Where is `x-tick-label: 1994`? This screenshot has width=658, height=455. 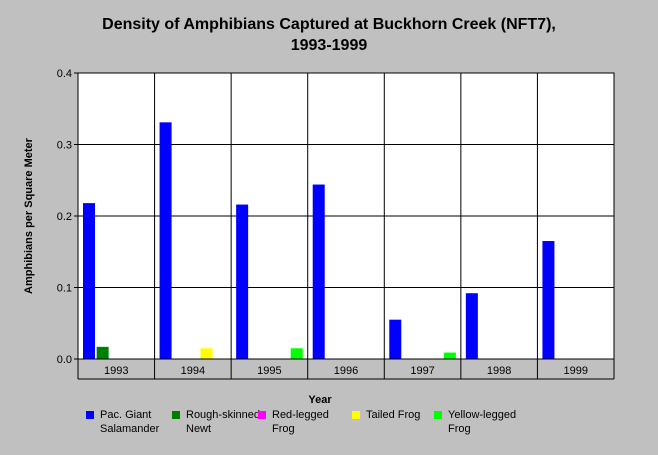
x-tick-label: 1994 is located at coordinates (193, 371).